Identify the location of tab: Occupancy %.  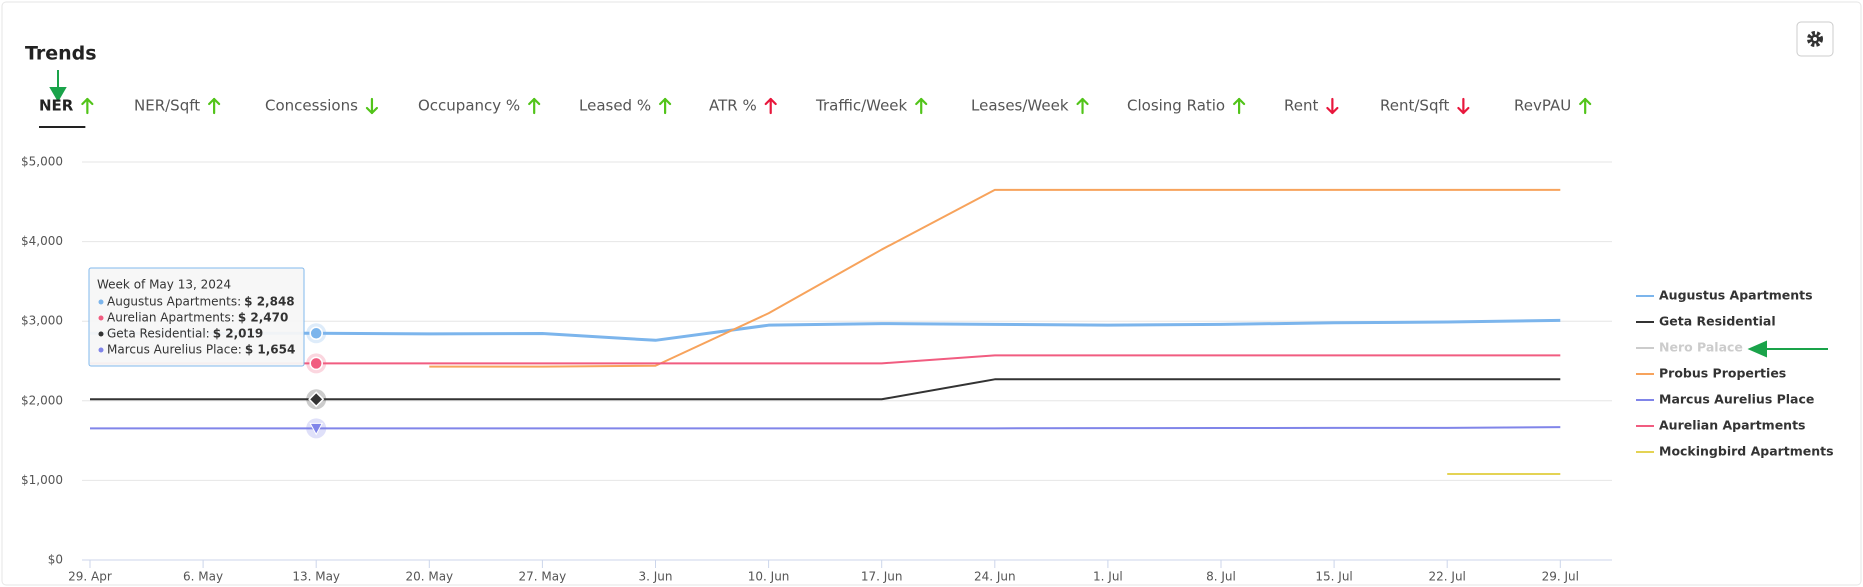
(479, 106).